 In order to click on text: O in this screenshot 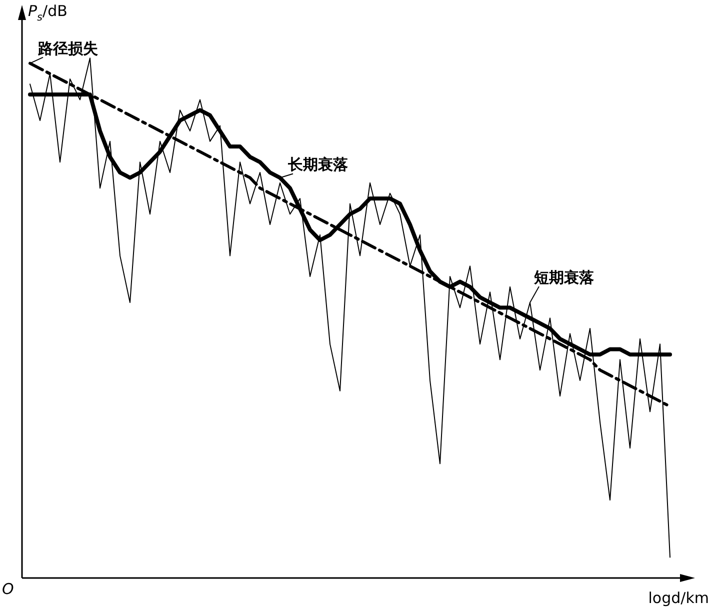, I will do `click(8, 589)`.